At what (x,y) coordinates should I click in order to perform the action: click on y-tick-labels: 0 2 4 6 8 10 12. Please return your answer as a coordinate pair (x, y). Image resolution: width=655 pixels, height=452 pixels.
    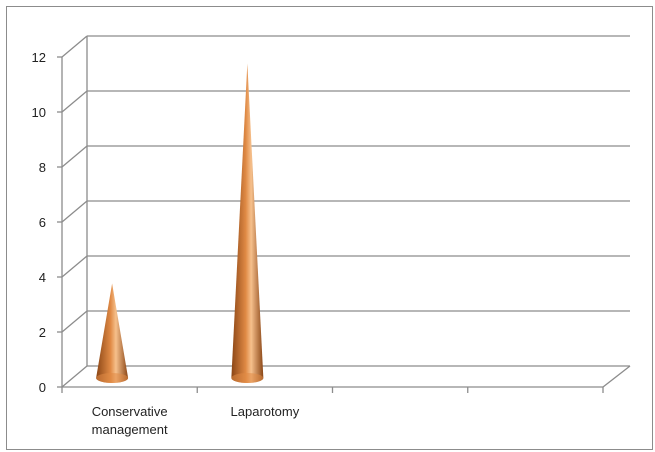
    Looking at the image, I should click on (39, 222).